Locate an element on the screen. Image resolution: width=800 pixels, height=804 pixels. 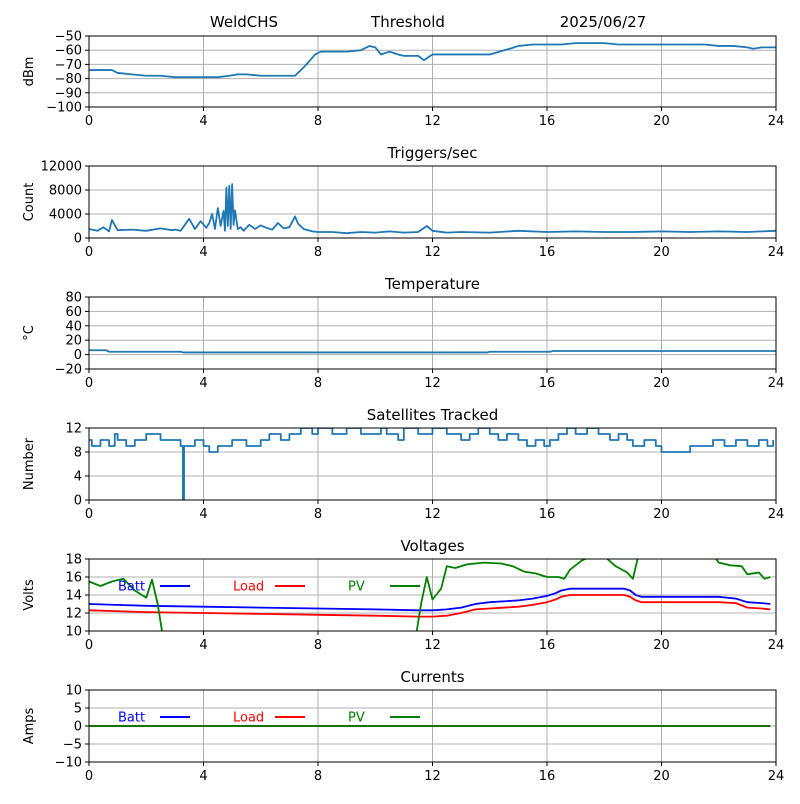
panel-title-temperature: Temperature is located at coordinates (432, 284).